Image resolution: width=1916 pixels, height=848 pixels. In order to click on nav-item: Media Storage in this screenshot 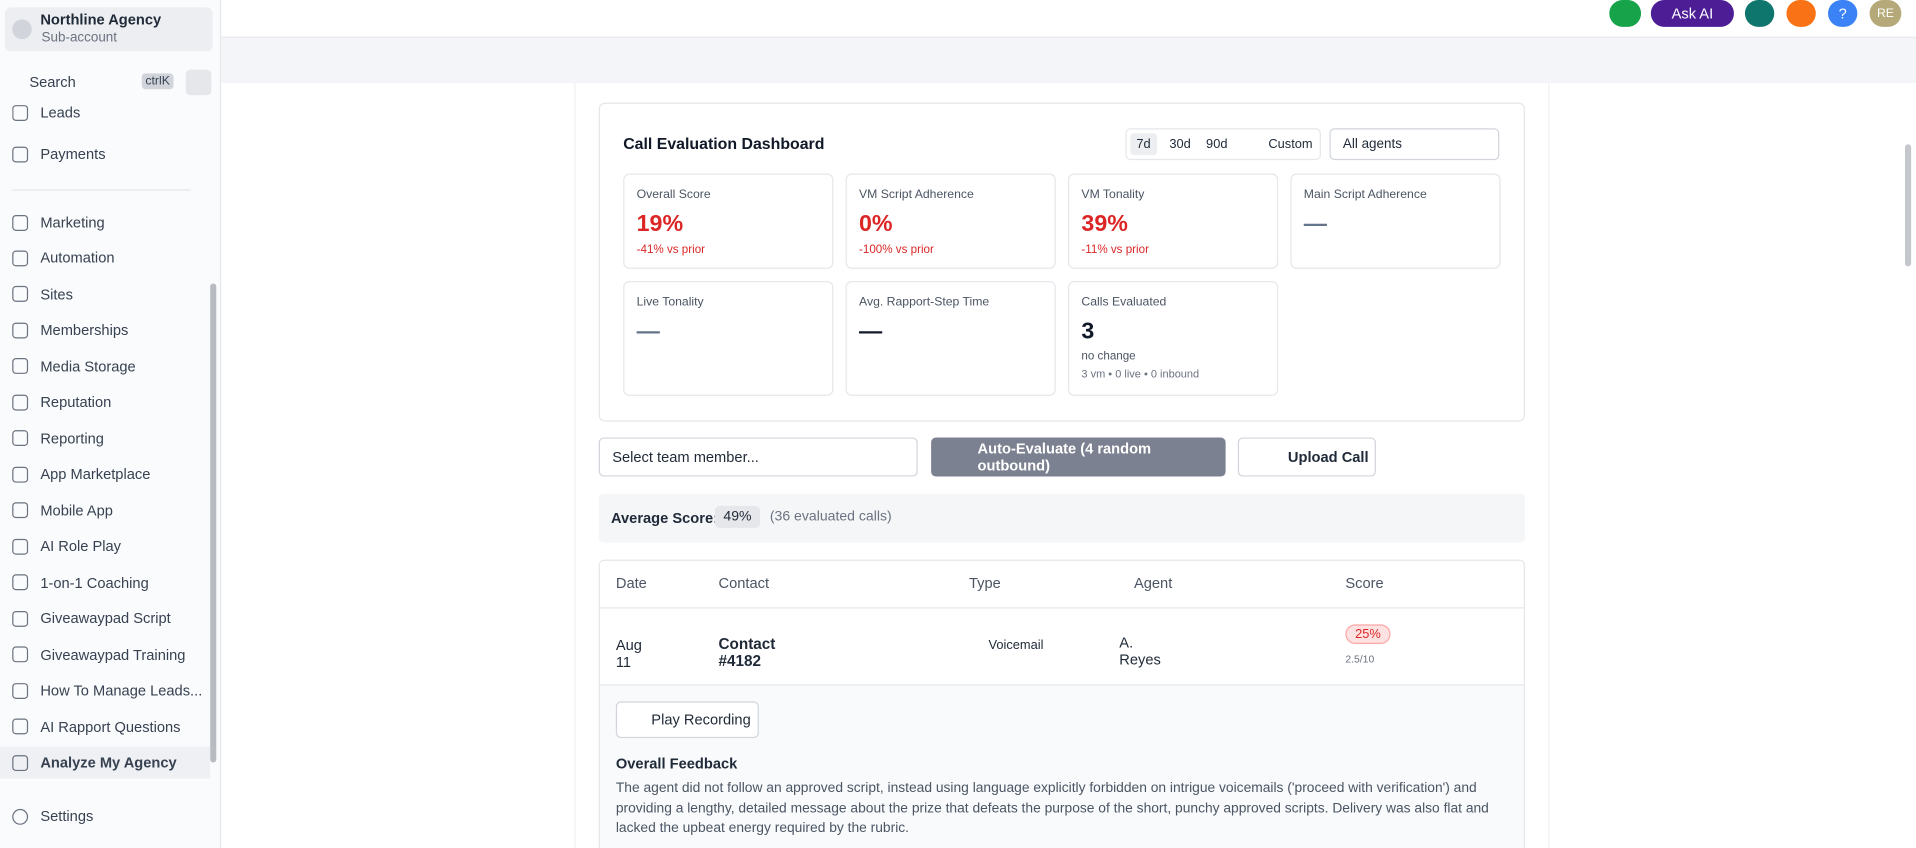, I will do `click(111, 367)`.